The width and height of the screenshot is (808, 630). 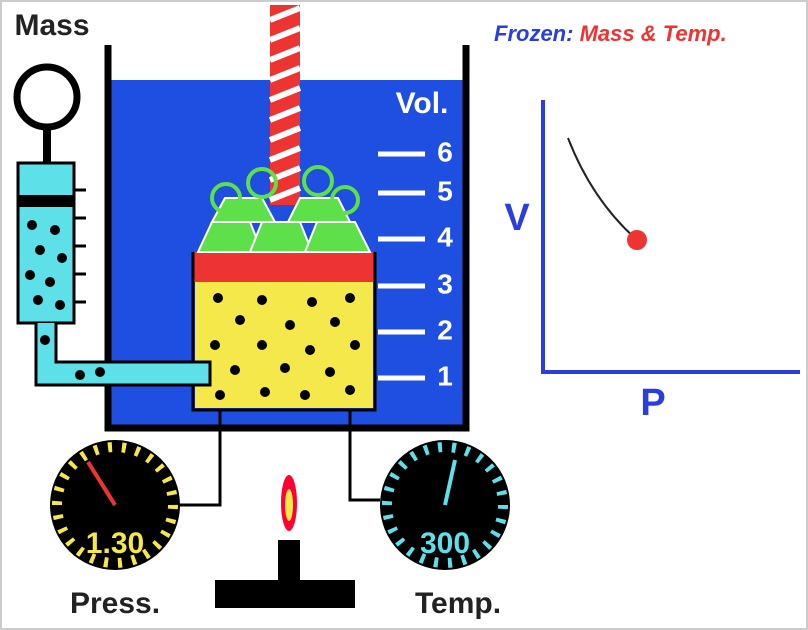 I want to click on pv-curve, so click(x=602, y=189).